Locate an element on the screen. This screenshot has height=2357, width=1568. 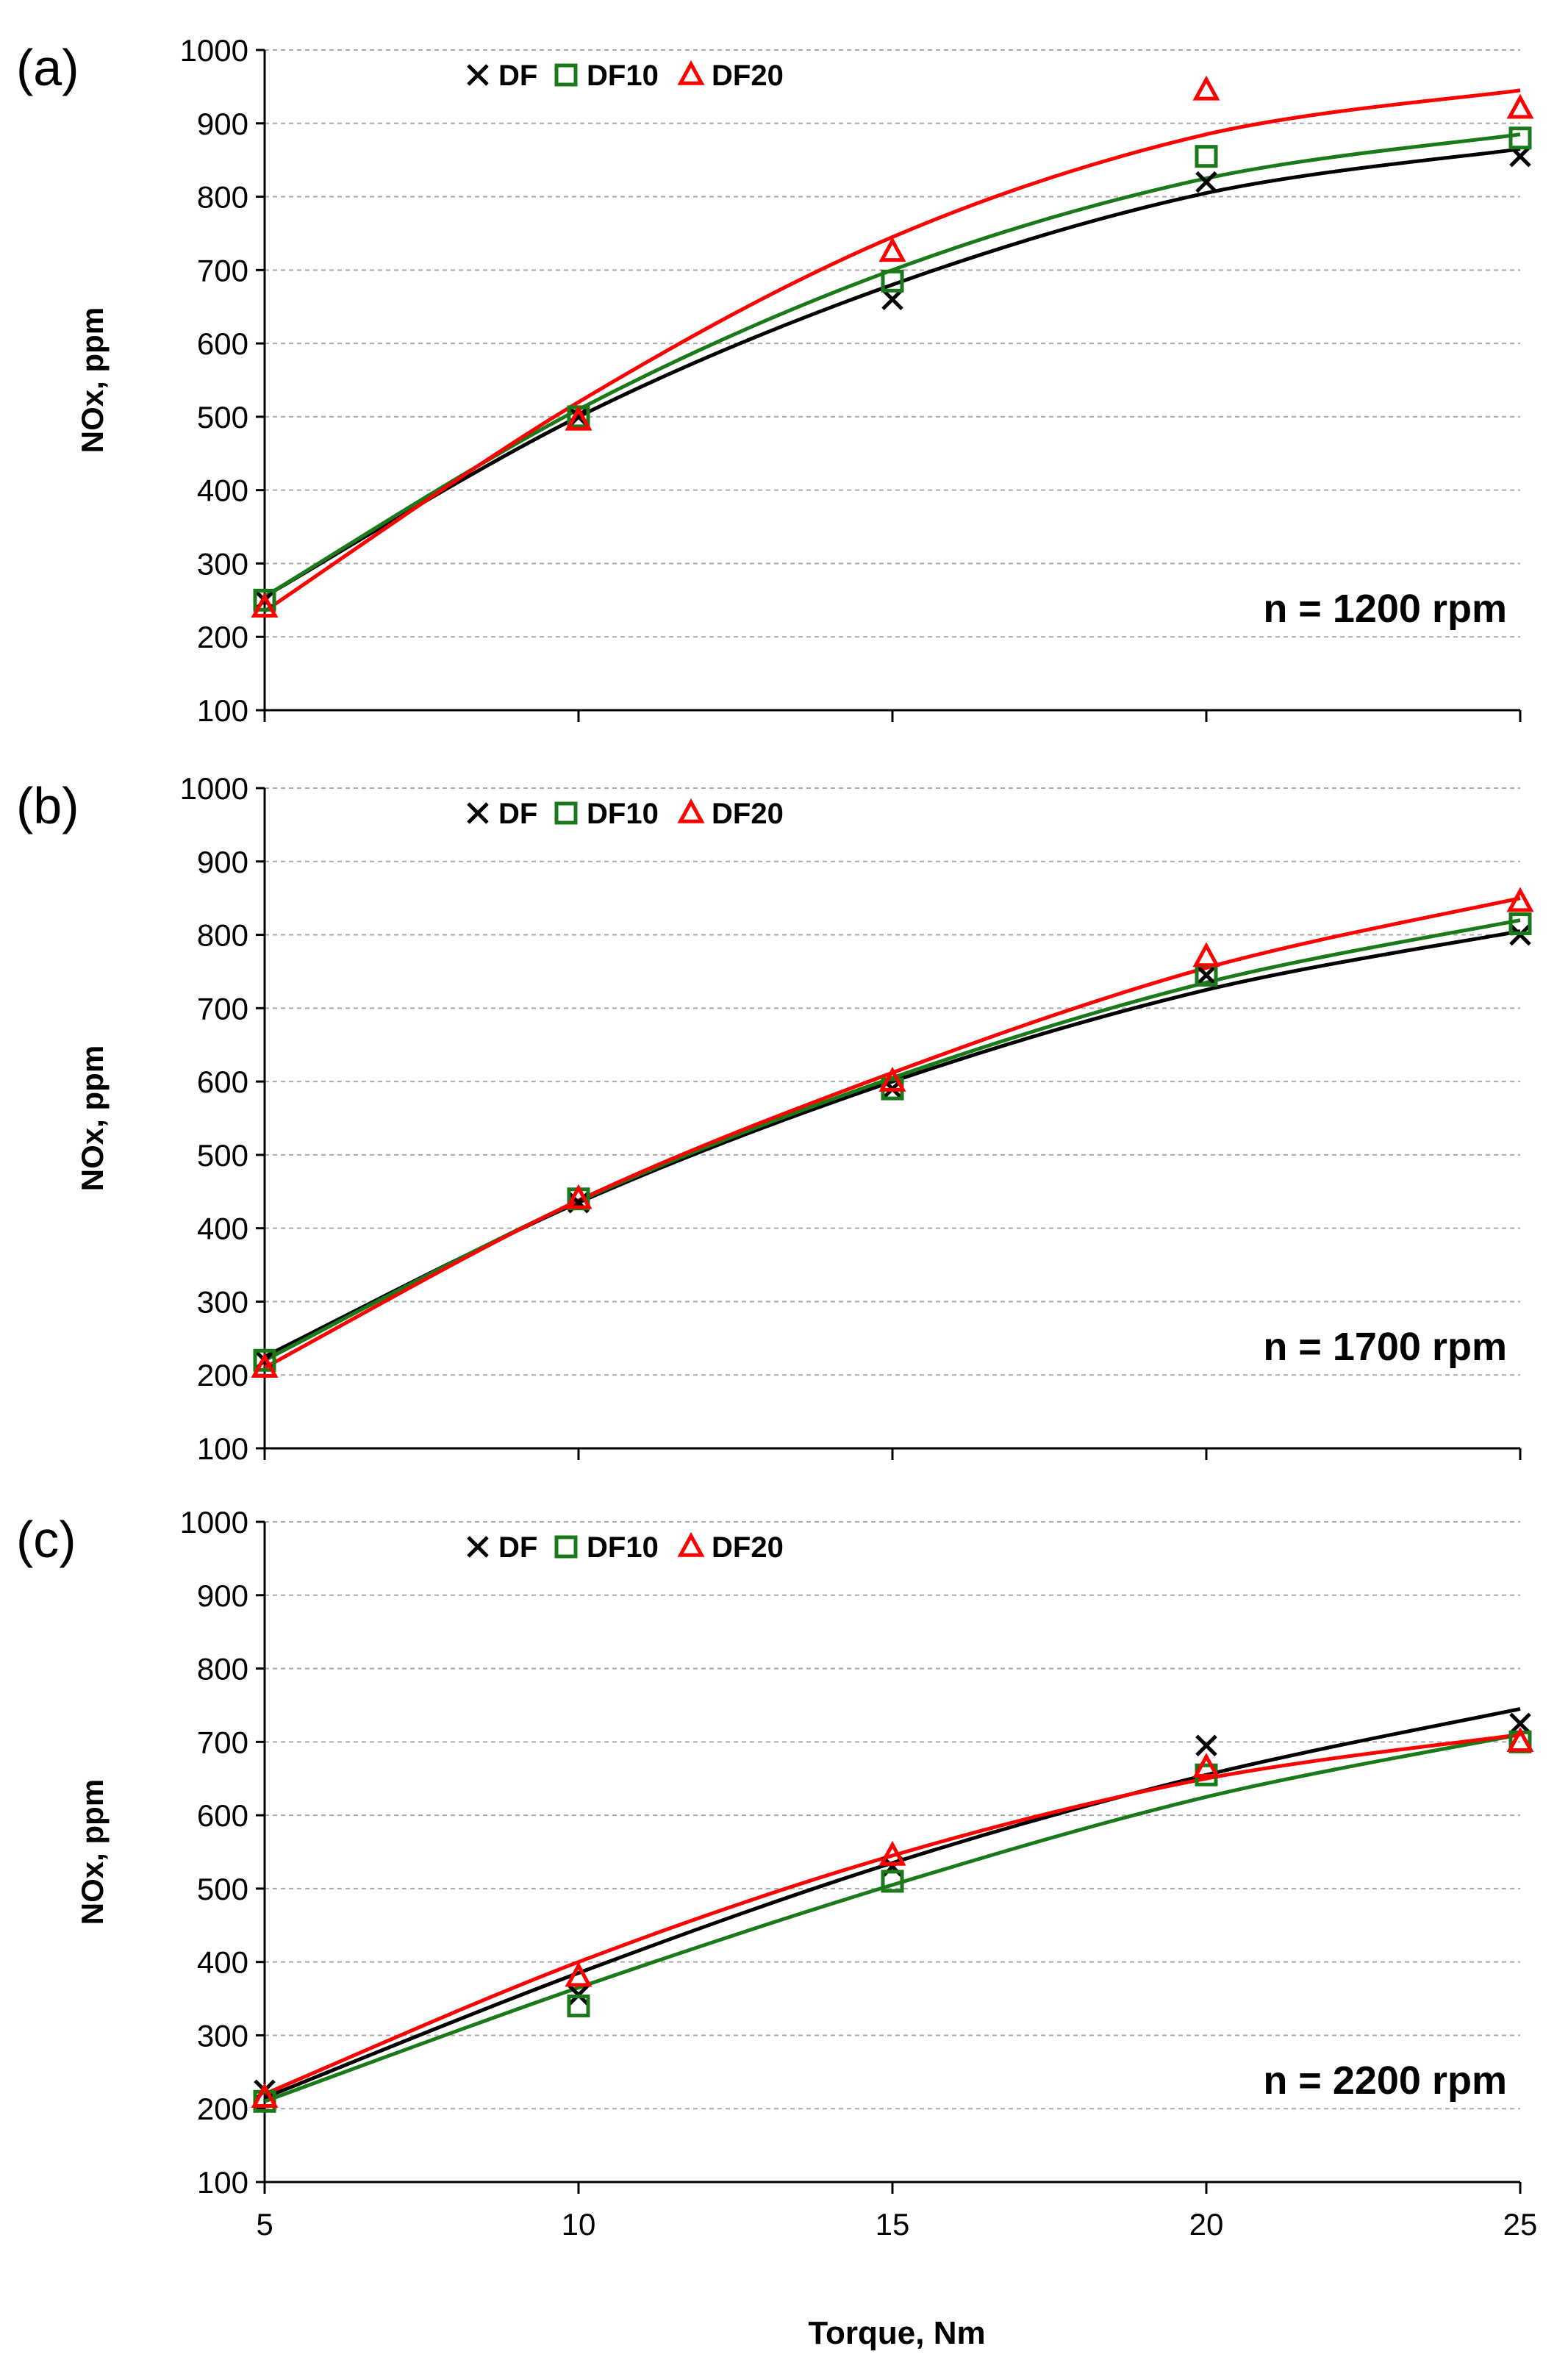
panel-label: (a) is located at coordinates (47, 67).